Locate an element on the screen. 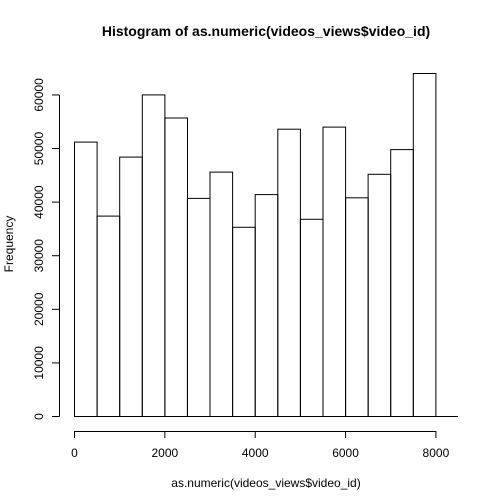 This screenshot has width=504, height=504. x-tick-label: 6000 is located at coordinates (345, 453).